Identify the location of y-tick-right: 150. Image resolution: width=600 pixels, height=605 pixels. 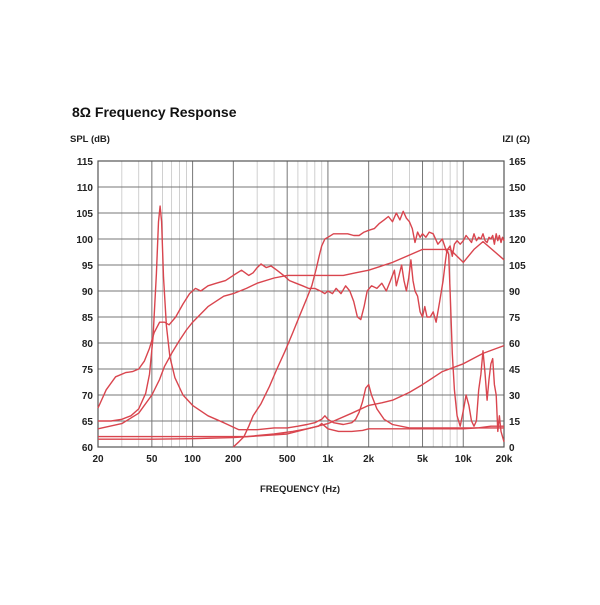
(517, 188).